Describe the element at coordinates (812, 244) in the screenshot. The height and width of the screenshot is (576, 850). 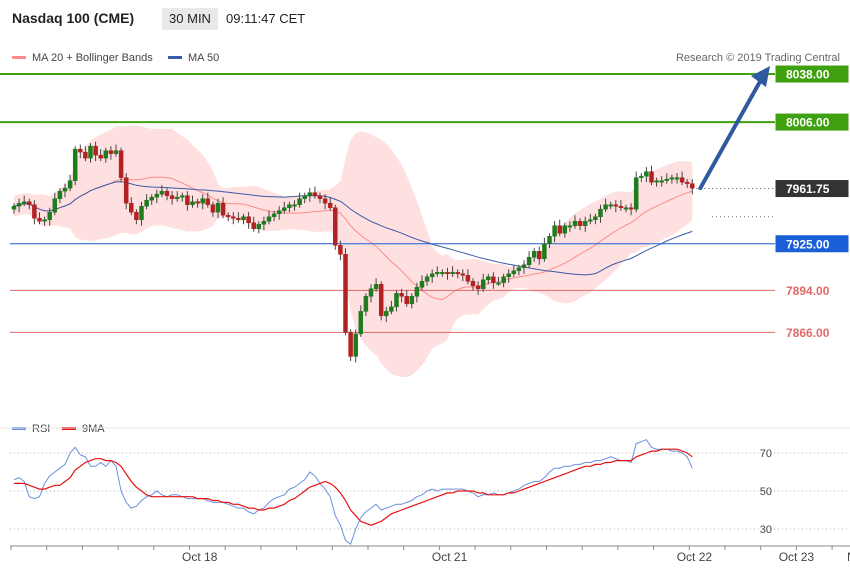
I see `level-tag-pivot` at that location.